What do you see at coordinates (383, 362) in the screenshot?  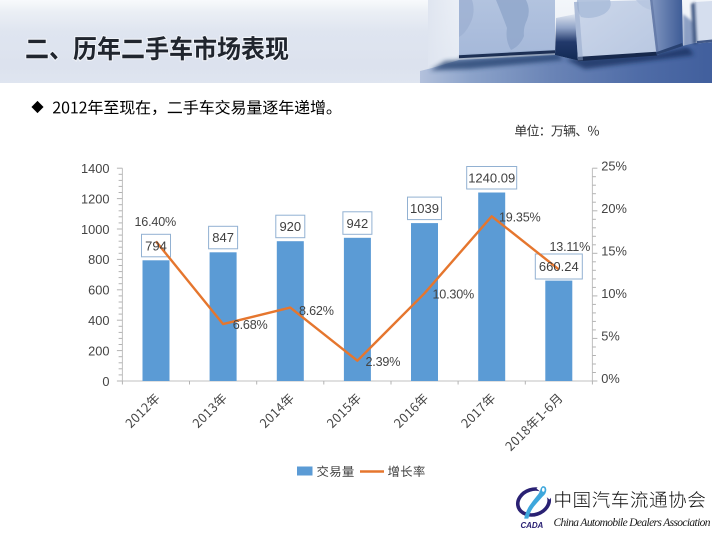 I see `svg-text: 2.39%` at bounding box center [383, 362].